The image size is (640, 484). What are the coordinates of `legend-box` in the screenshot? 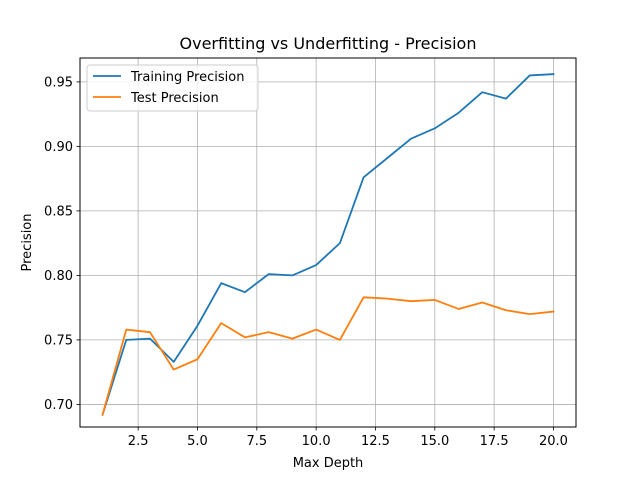 It's located at (172, 88).